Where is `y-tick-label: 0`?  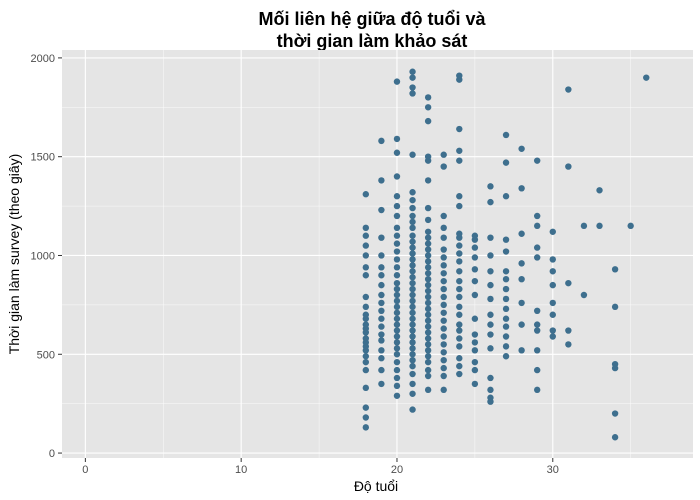 y-tick-label: 0 is located at coordinates (52, 454).